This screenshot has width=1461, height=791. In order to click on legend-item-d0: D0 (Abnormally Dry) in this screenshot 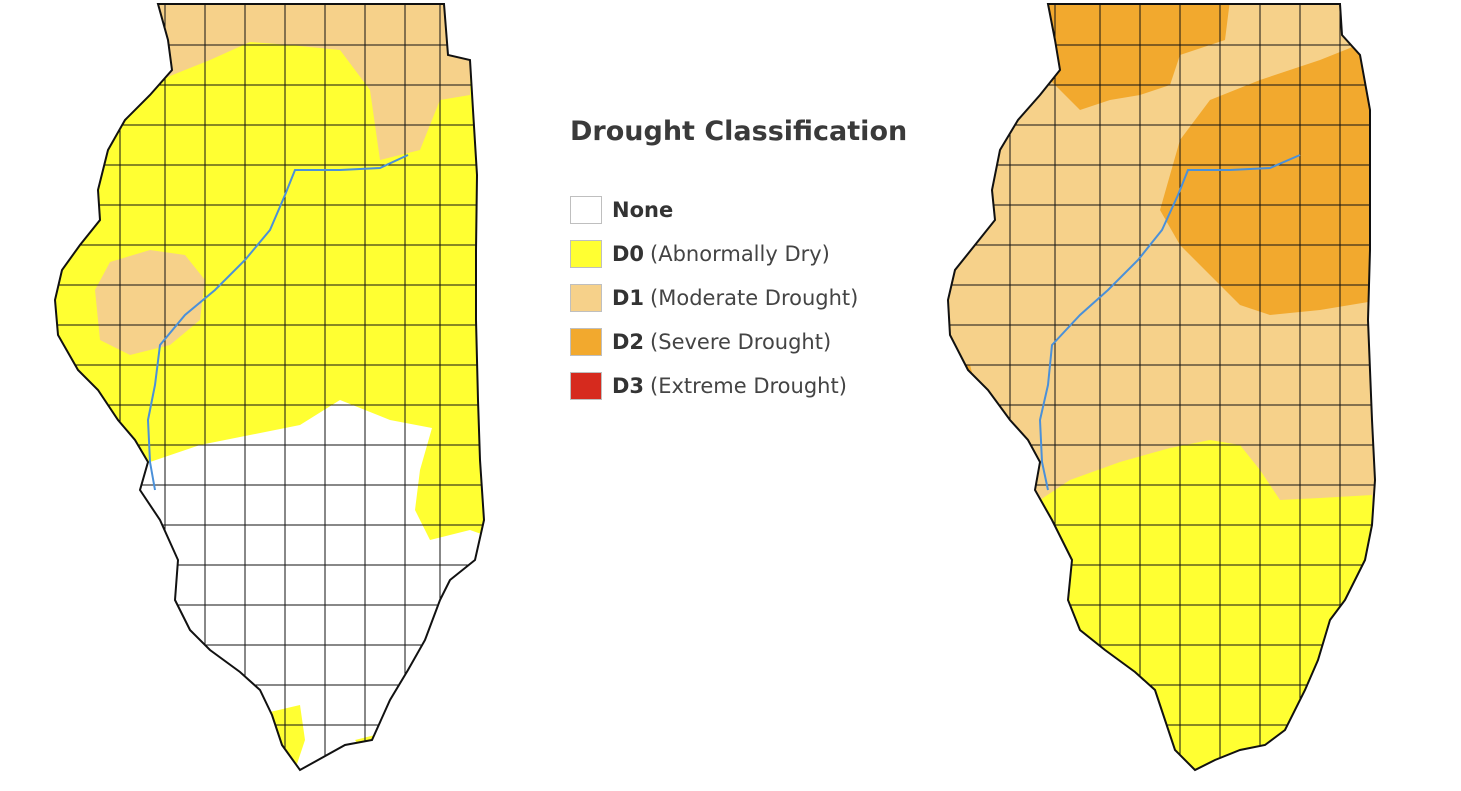, I will do `click(750, 254)`.